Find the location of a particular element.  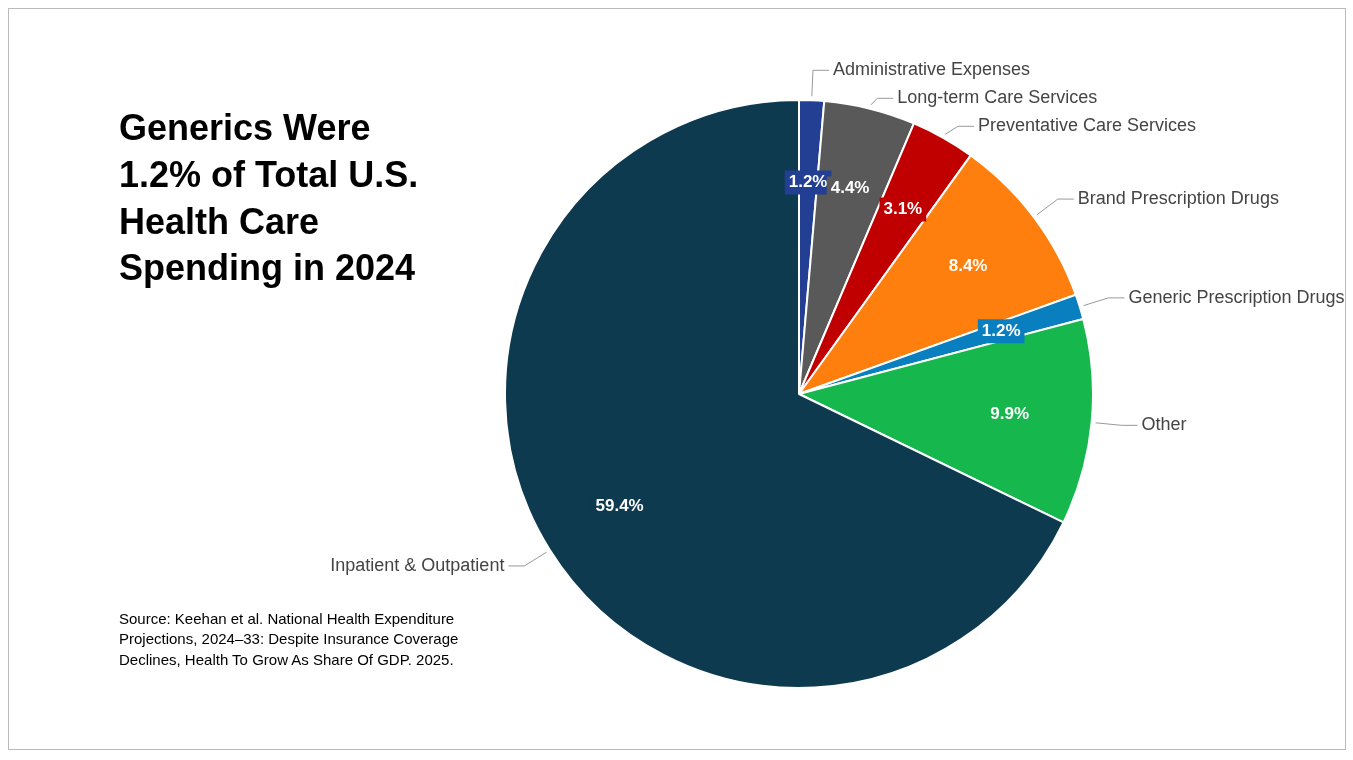

slice-label: Other is located at coordinates (1164, 424).